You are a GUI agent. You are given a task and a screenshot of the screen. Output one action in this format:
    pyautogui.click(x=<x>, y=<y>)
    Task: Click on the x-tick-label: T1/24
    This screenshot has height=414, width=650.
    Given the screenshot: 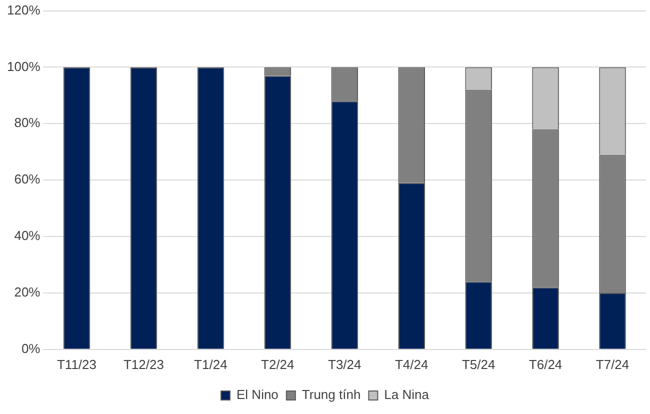 What is the action you would take?
    pyautogui.click(x=211, y=364)
    